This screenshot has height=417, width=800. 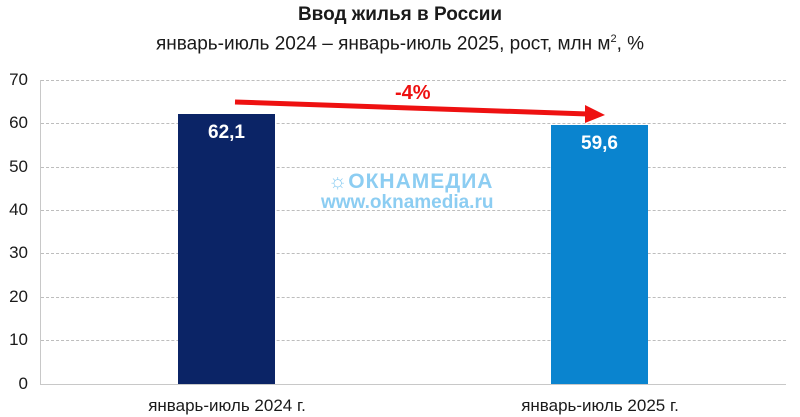 What do you see at coordinates (421, 181) in the screenshot?
I see `watermark-brand: ОКНАМЕДИА` at bounding box center [421, 181].